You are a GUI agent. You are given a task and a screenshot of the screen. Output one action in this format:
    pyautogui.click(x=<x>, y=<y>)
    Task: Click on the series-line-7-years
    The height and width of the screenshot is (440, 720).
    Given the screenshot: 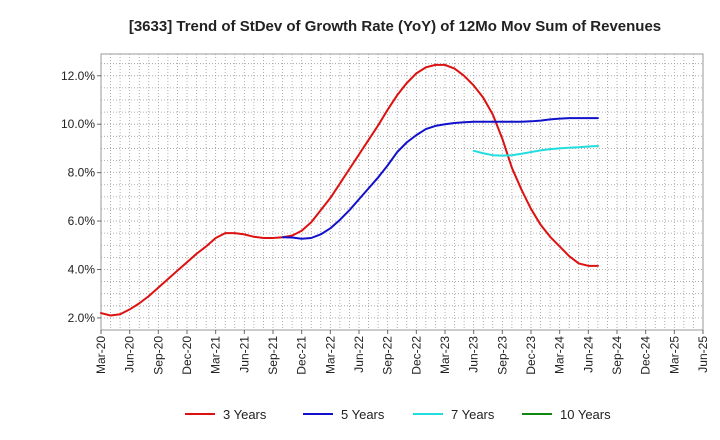 What is the action you would take?
    pyautogui.click(x=535, y=151)
    